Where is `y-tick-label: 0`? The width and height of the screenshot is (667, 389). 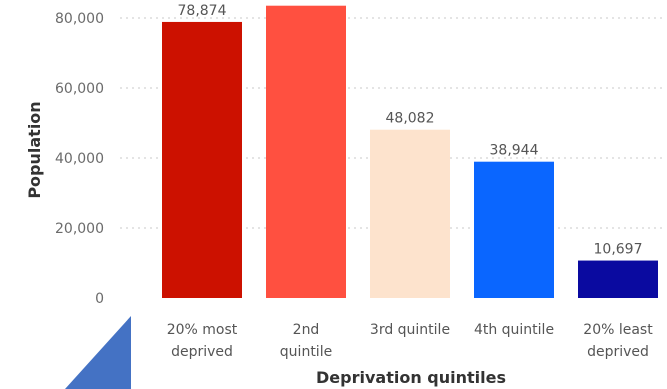 y-tick-label: 0 is located at coordinates (99, 299).